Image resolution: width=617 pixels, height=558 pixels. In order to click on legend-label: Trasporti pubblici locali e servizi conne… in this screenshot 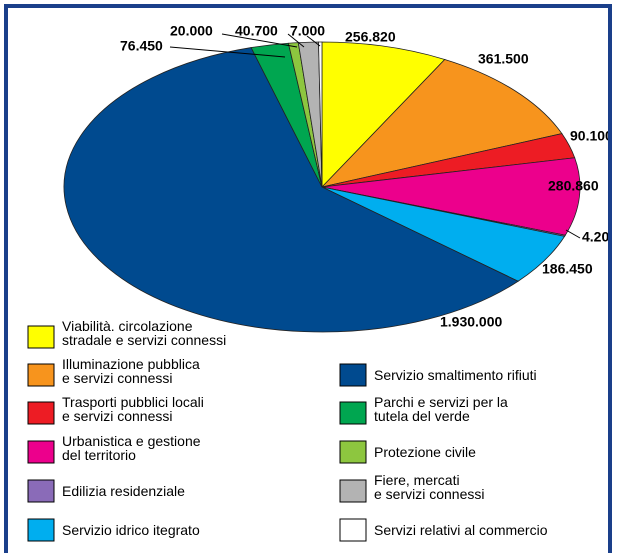, I will do `click(133, 409)`.